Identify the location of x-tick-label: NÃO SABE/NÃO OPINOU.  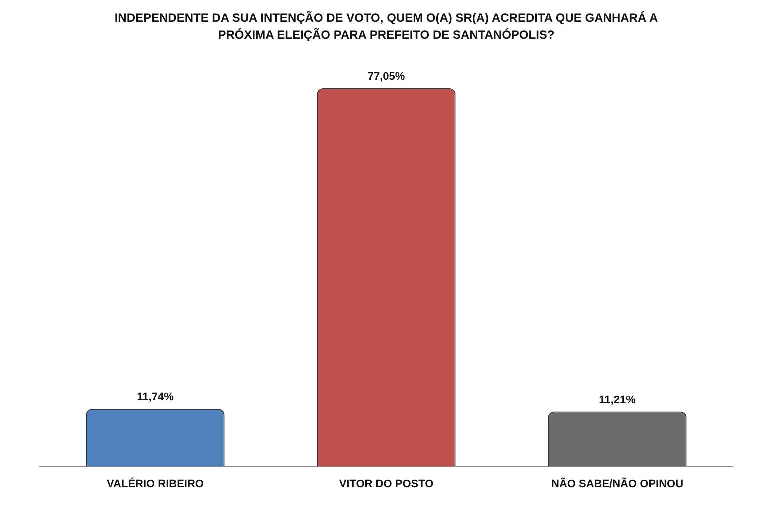
(617, 483).